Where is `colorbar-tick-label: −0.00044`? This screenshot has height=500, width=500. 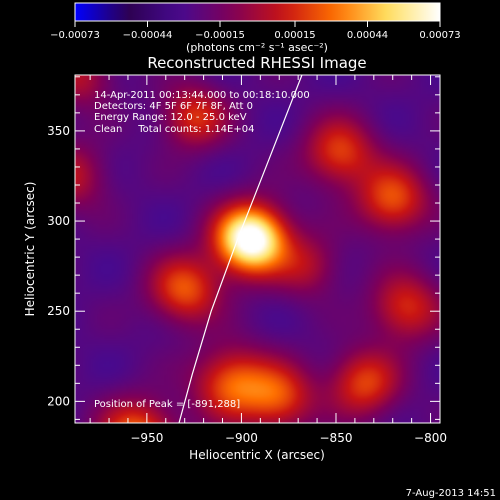
colorbar-tick-label: −0.00044 is located at coordinates (148, 35).